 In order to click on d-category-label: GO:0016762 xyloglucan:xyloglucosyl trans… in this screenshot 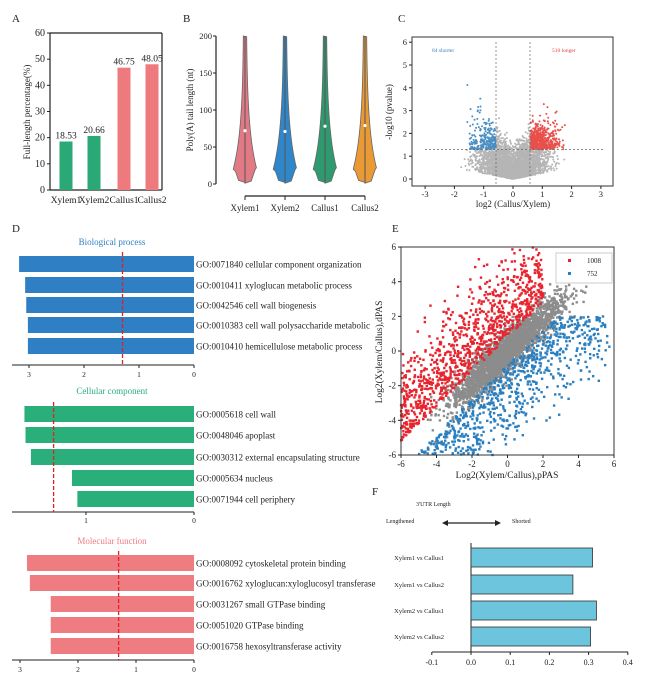, I will do `click(285, 584)`.